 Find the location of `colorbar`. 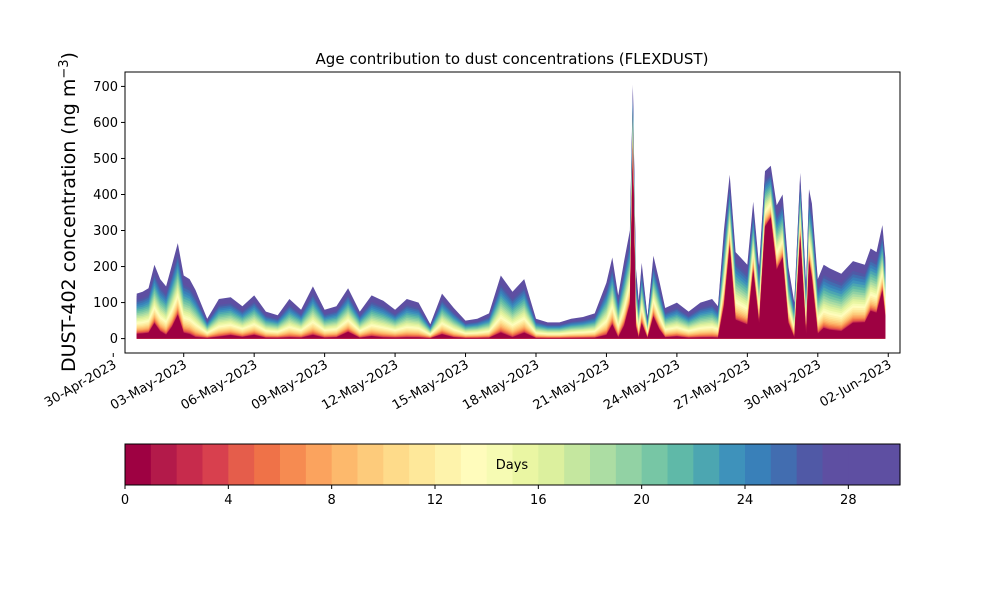

colorbar is located at coordinates (513, 464).